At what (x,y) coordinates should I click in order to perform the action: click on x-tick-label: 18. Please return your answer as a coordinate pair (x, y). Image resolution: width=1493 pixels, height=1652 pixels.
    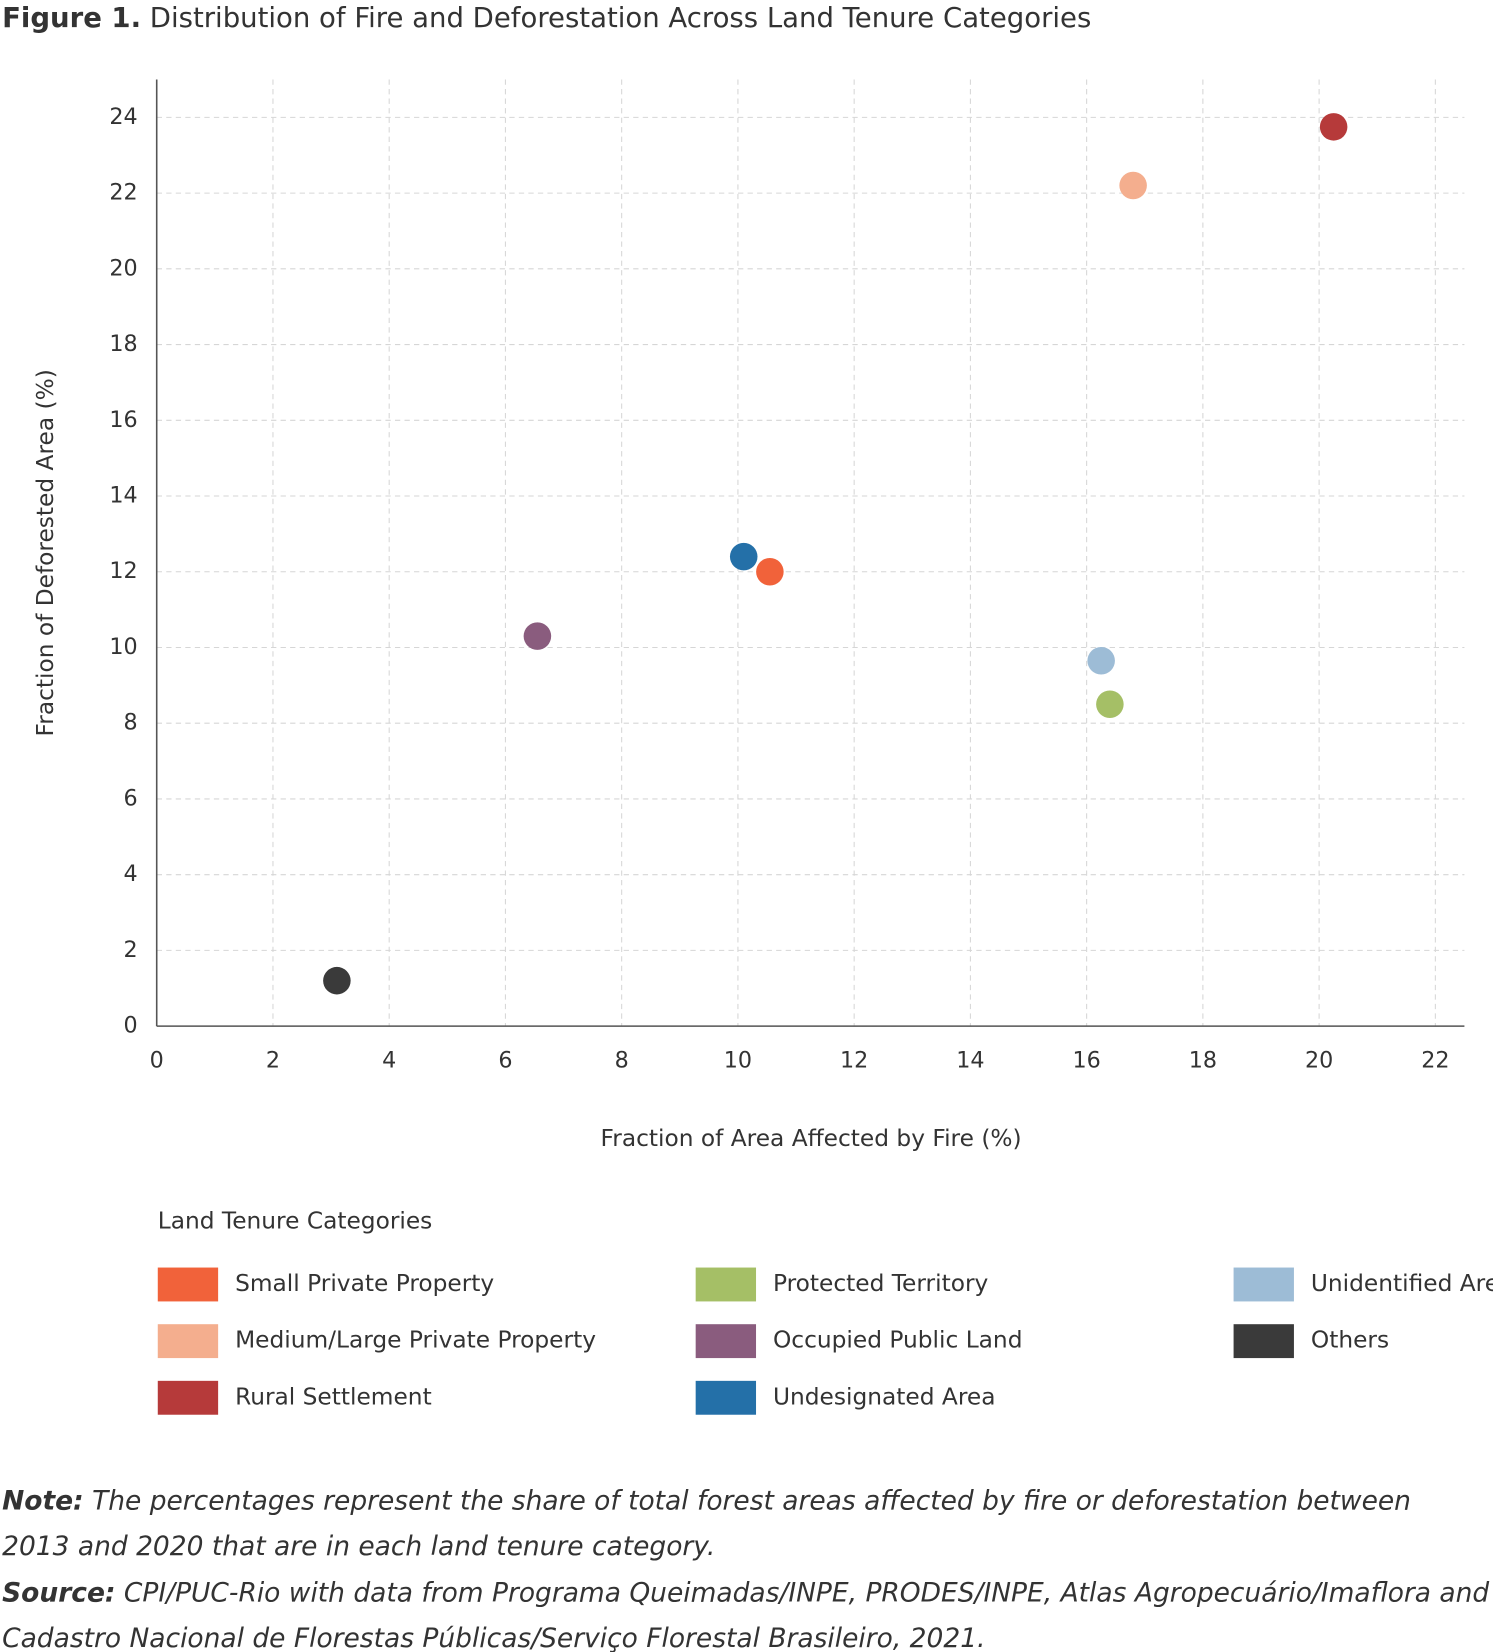
    Looking at the image, I should click on (1203, 1061).